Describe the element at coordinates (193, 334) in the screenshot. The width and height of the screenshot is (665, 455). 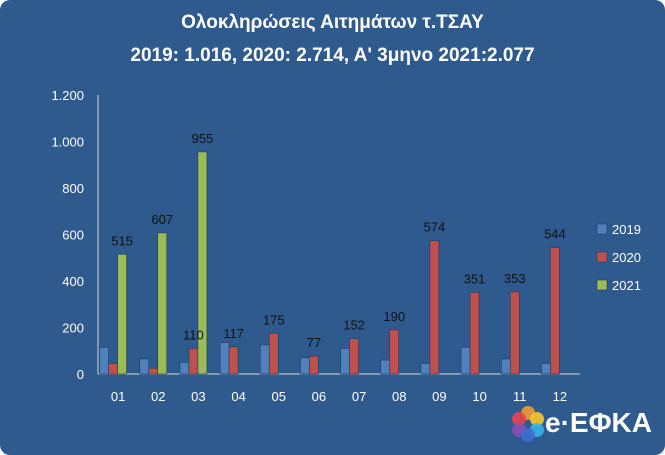
I see `data-label: 110` at that location.